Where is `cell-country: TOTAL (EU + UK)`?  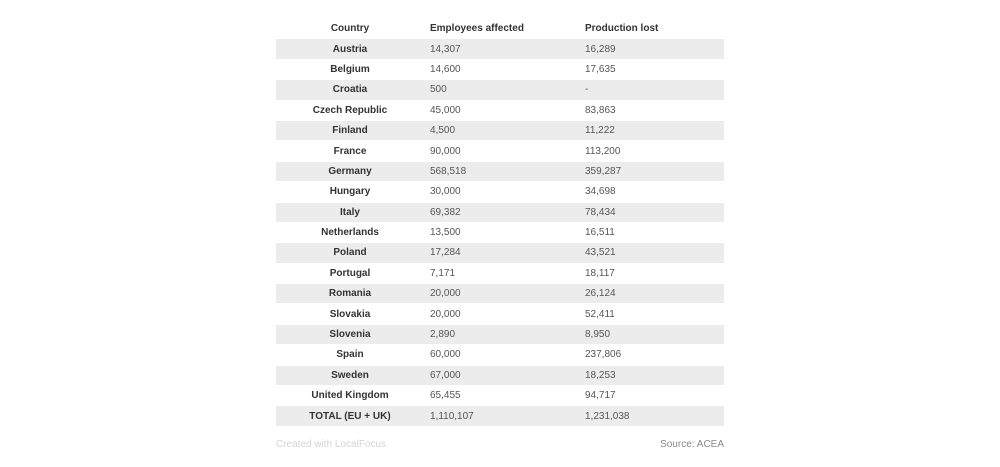 cell-country: TOTAL (EU + UK) is located at coordinates (350, 416).